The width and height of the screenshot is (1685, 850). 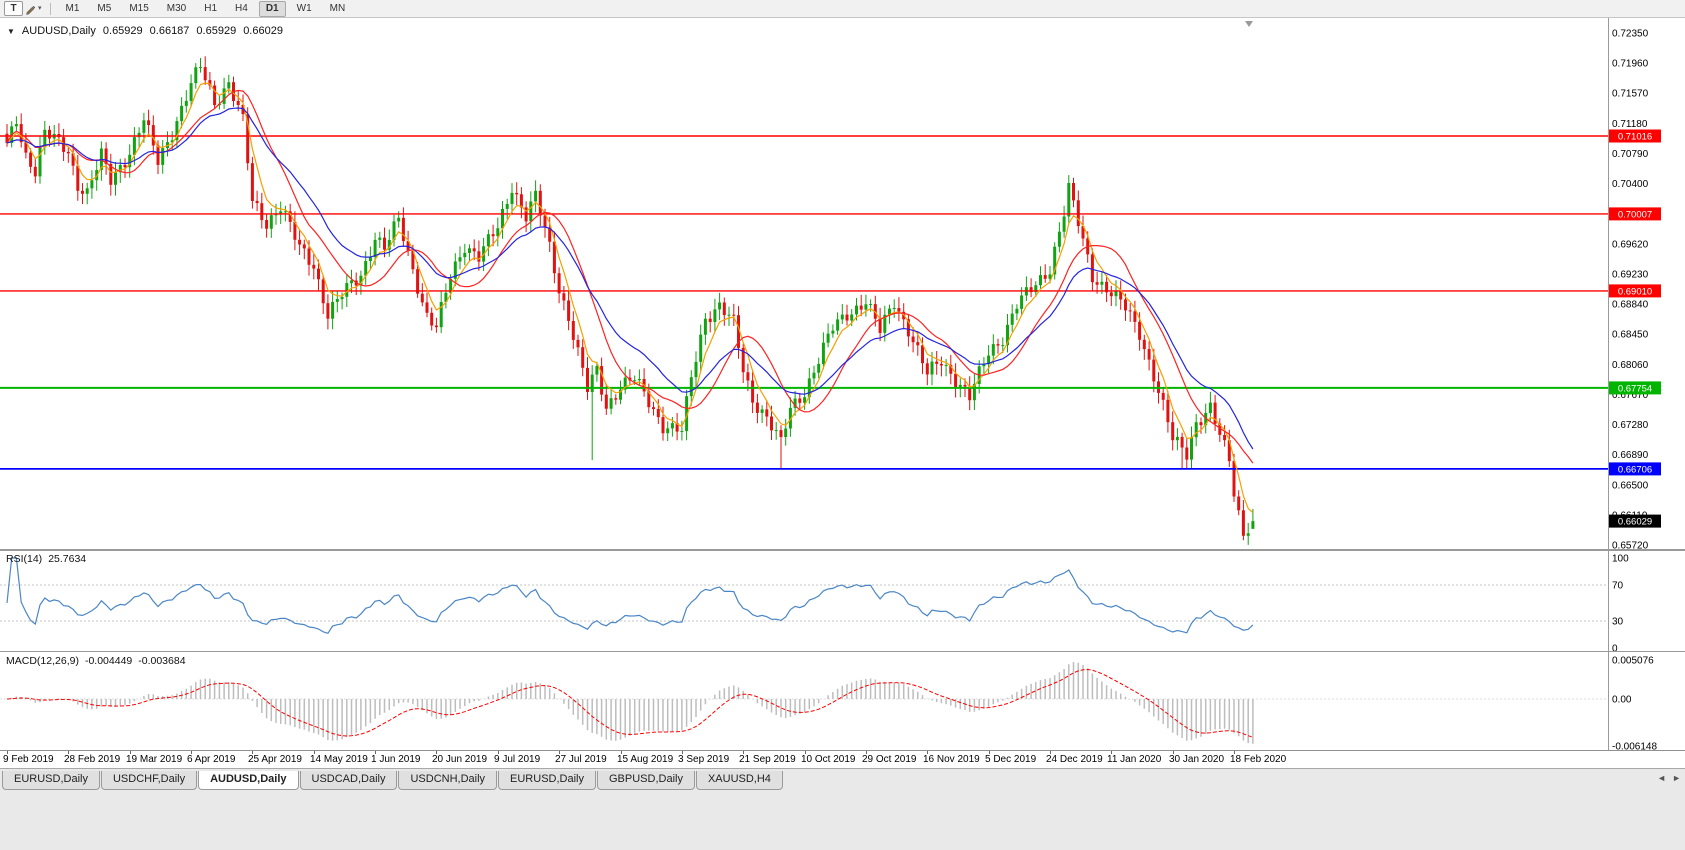 What do you see at coordinates (1669, 778) in the screenshot?
I see `tab-scroll-arrows: ◄ ►` at bounding box center [1669, 778].